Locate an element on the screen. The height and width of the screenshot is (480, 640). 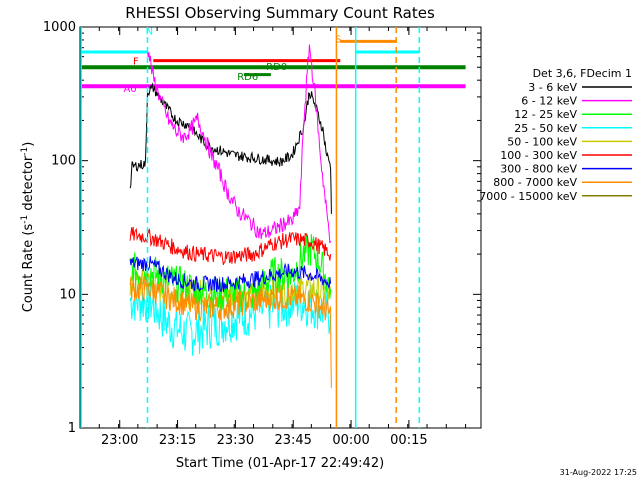
legend-entry-label: 50 - 100 keV is located at coordinates (542, 141).